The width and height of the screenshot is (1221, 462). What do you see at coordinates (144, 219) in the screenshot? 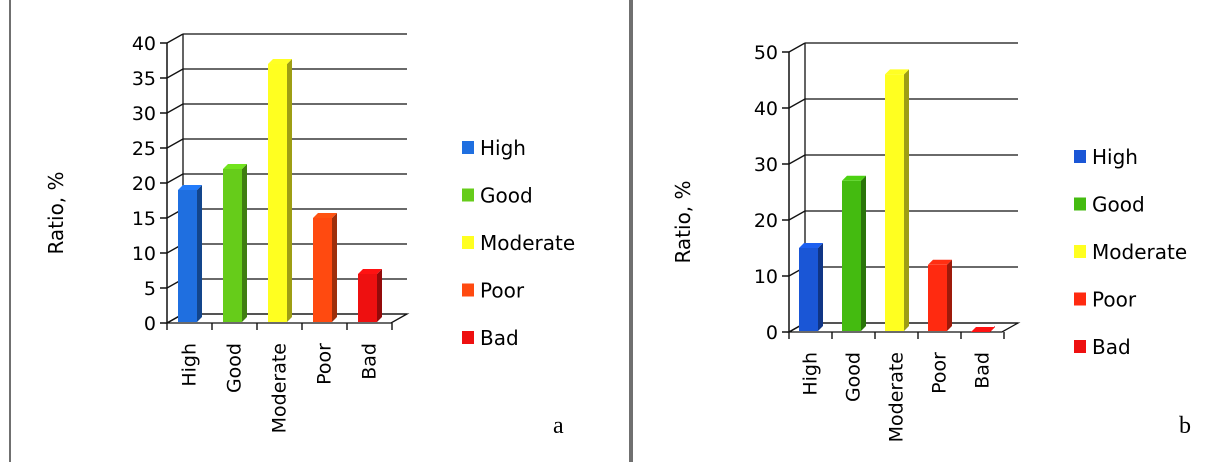
I see `y-tick-label: 15` at bounding box center [144, 219].